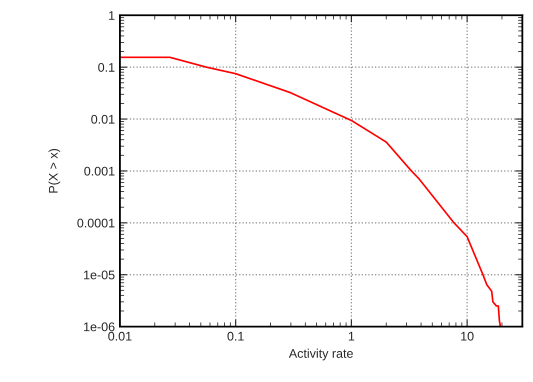 The image size is (533, 382). What do you see at coordinates (467, 336) in the screenshot?
I see `x-tick-label: 10` at bounding box center [467, 336].